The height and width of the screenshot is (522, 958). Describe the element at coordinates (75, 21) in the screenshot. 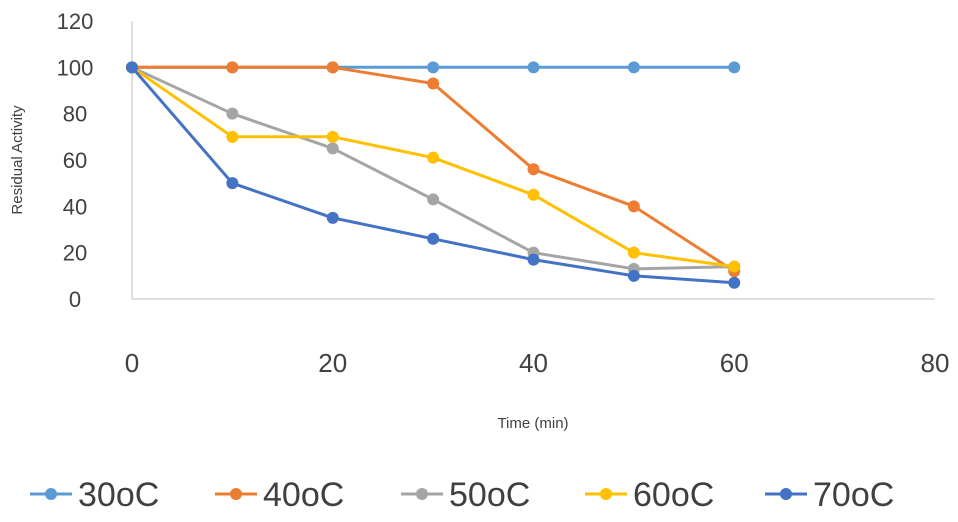

I see `y-tick-label: 120` at that location.